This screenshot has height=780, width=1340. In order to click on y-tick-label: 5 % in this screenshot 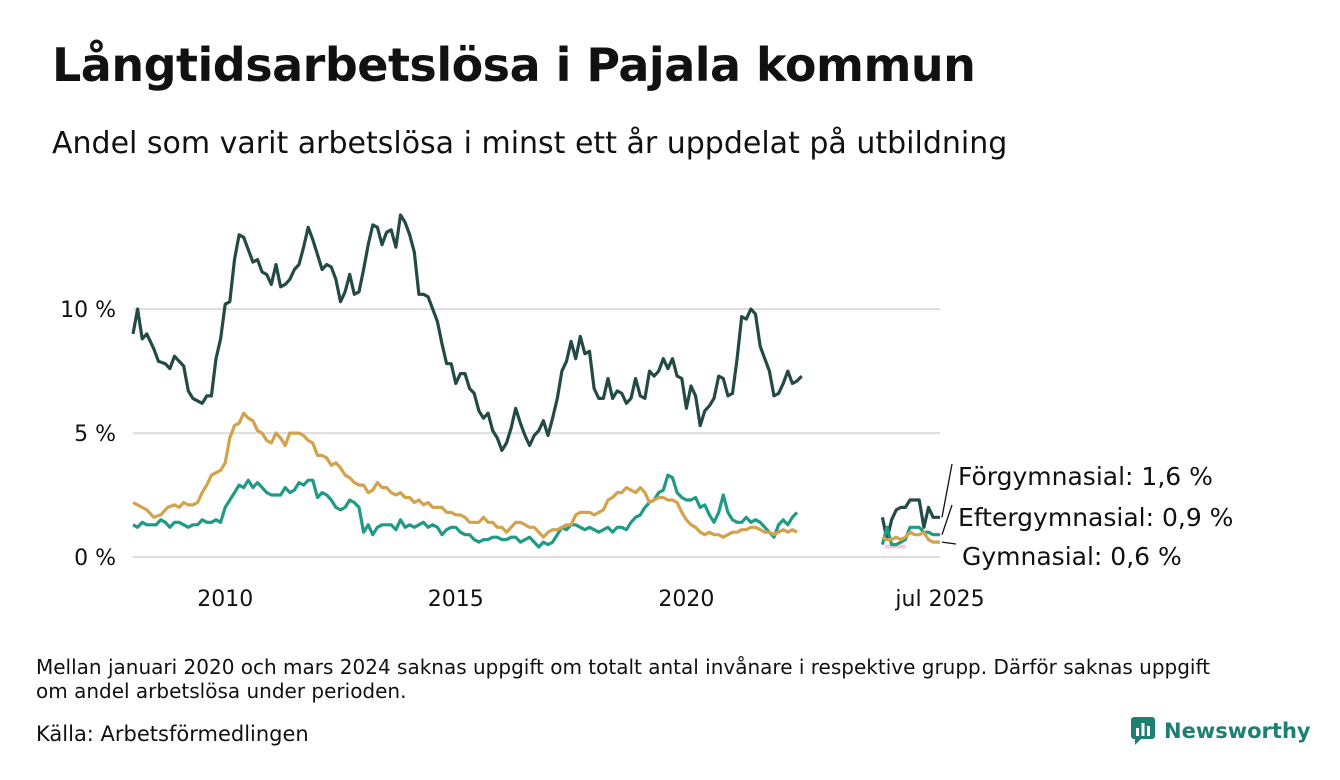, I will do `click(95, 434)`.